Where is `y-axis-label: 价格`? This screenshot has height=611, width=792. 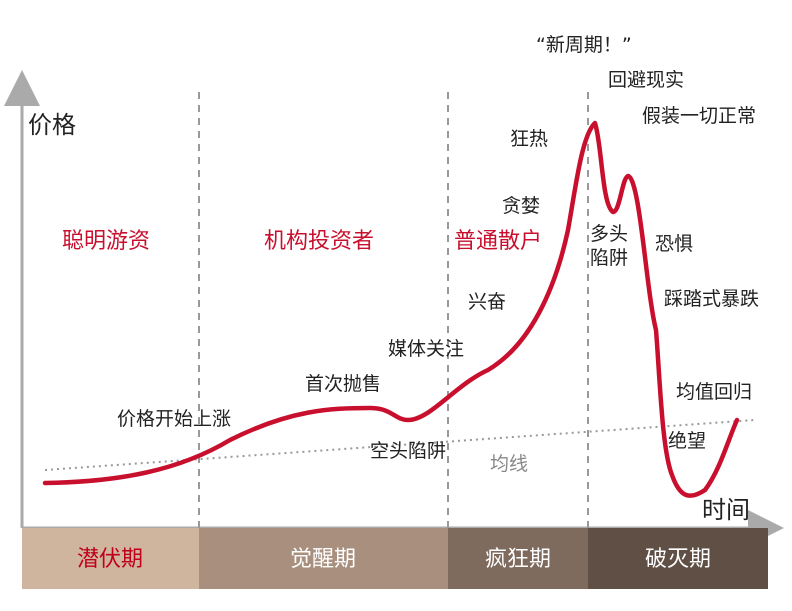
y-axis-label: 价格 is located at coordinates (52, 125).